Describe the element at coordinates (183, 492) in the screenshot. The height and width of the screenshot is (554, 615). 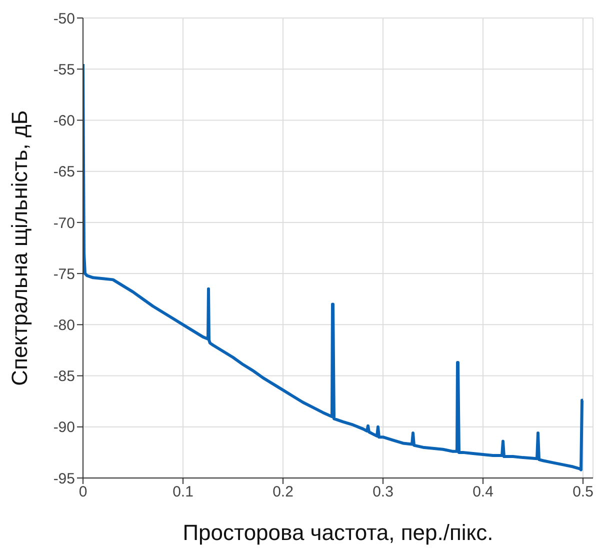
I see `x-tick-label: 0.1` at that location.